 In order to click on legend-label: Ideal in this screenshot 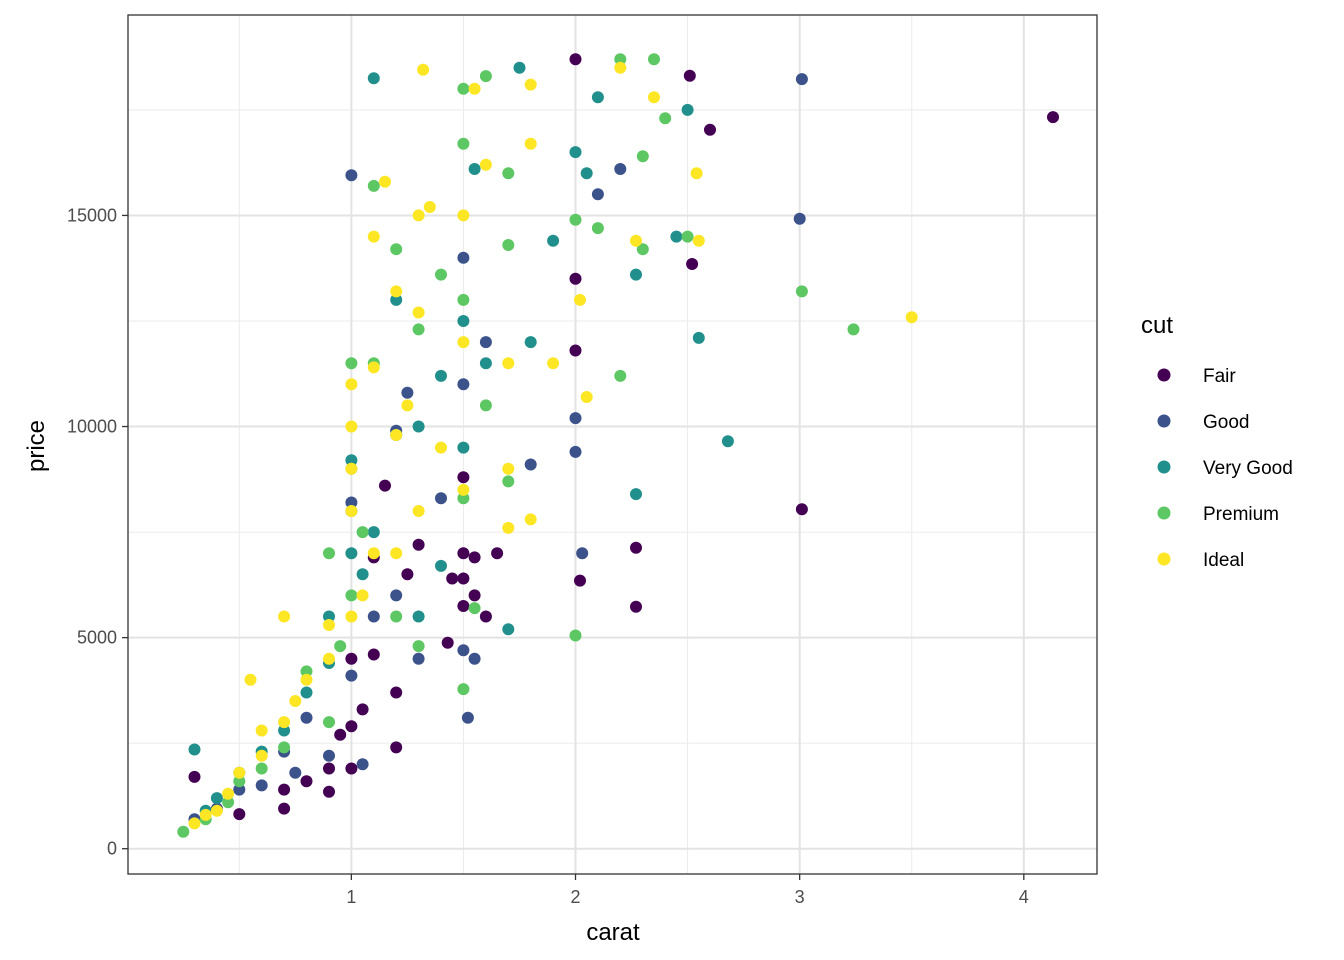, I will do `click(1223, 560)`.